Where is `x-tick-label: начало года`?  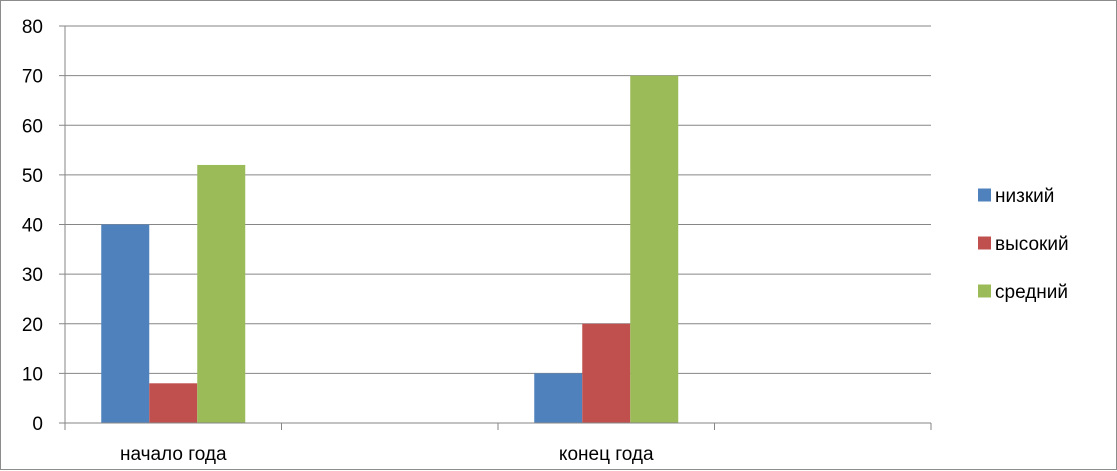
x-tick-label: начало года is located at coordinates (173, 454).